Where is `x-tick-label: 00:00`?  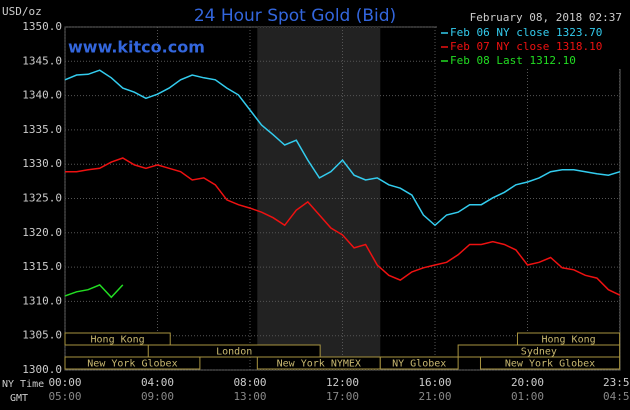 x-tick-label: 00:00 is located at coordinates (64, 382).